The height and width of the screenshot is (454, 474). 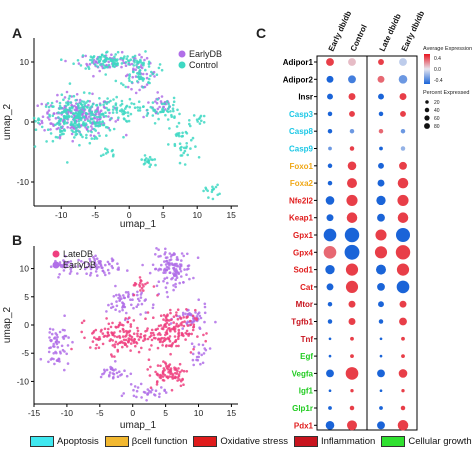 I want to click on gene-label: Gpx1, so click(x=303, y=235).